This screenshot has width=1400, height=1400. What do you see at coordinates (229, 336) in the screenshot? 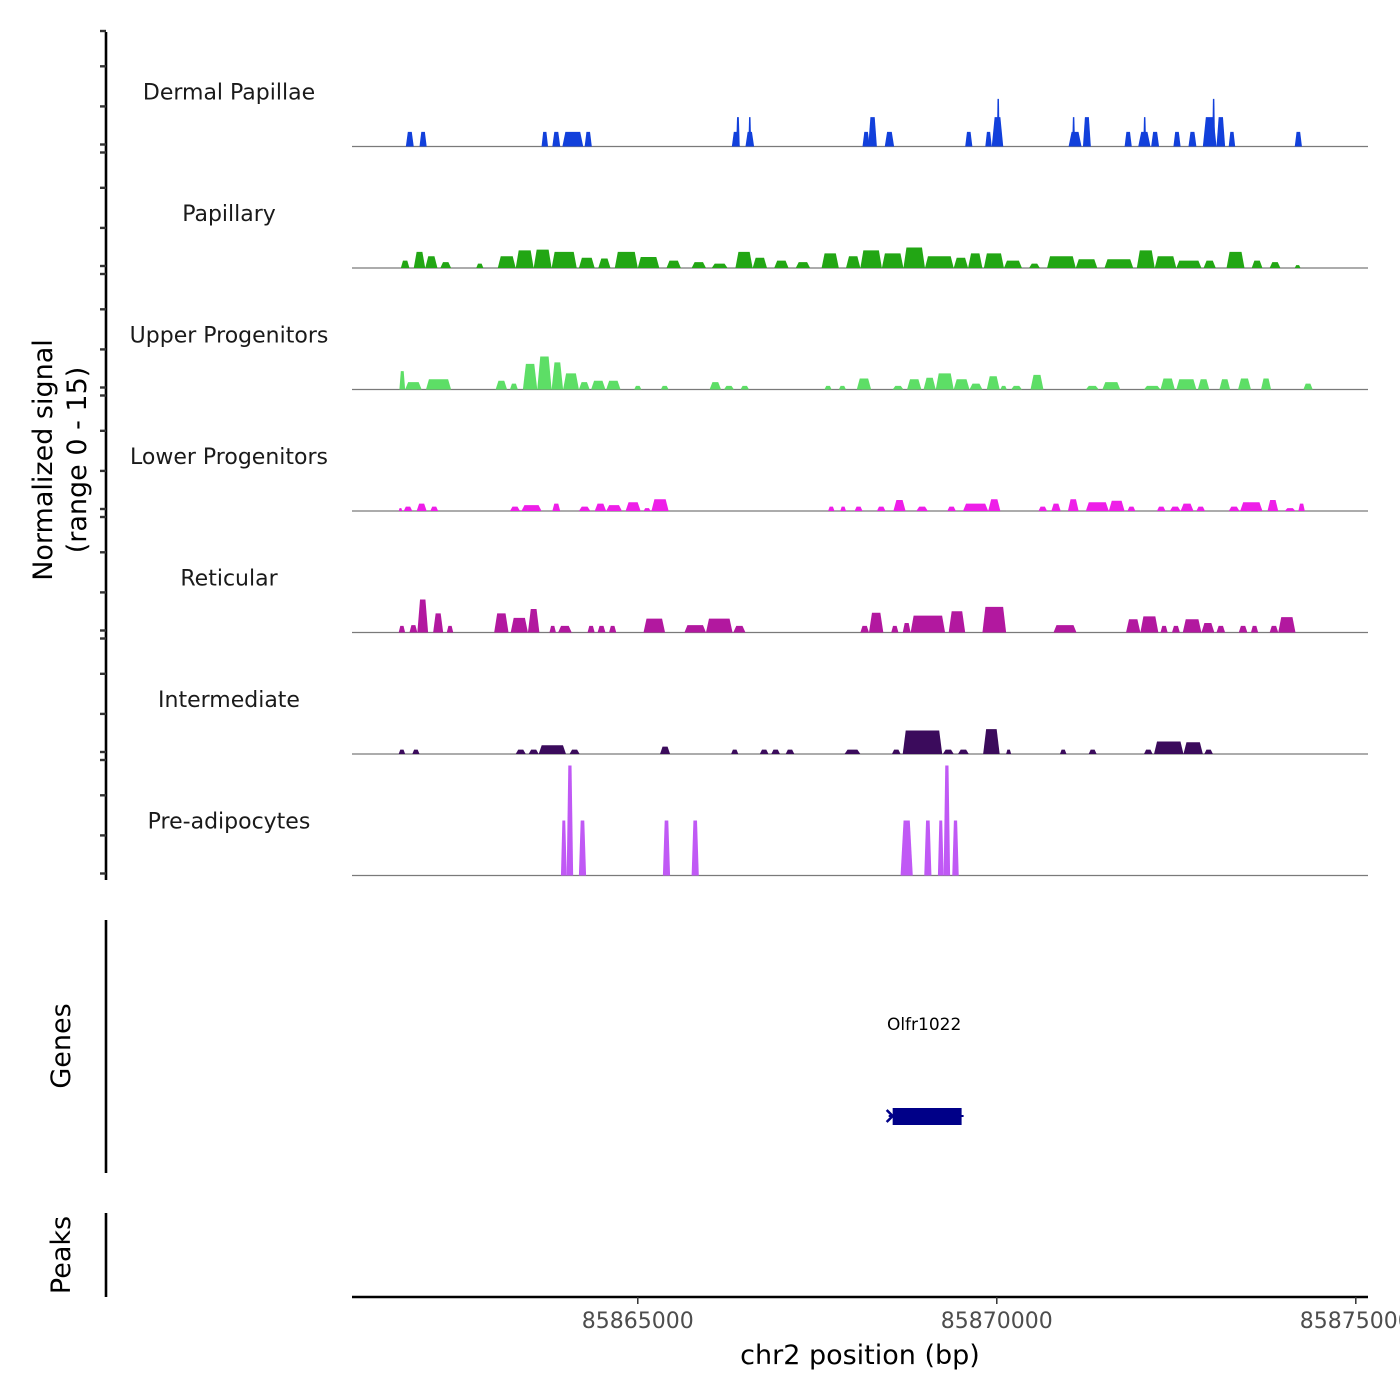
I see `track-label: Upper Progenitors` at bounding box center [229, 336].